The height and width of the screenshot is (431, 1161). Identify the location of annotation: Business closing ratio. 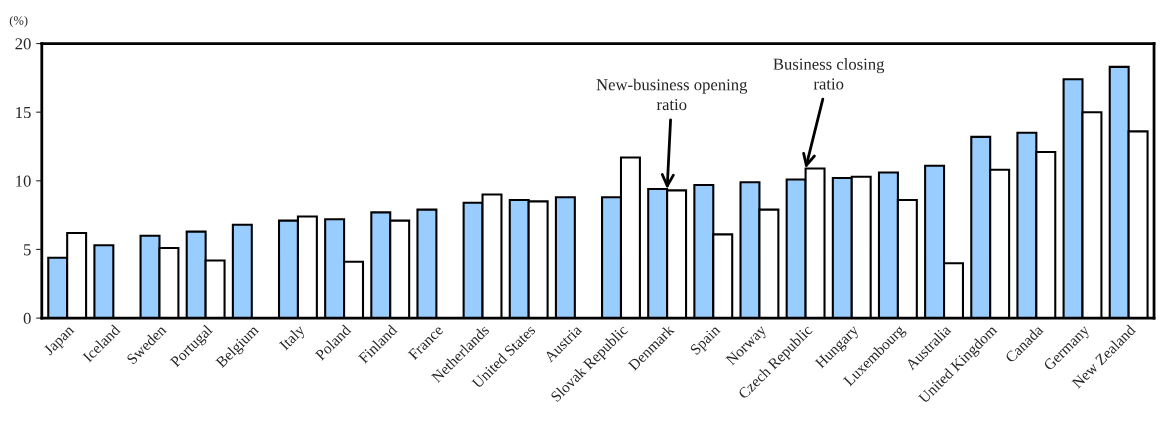
(829, 74).